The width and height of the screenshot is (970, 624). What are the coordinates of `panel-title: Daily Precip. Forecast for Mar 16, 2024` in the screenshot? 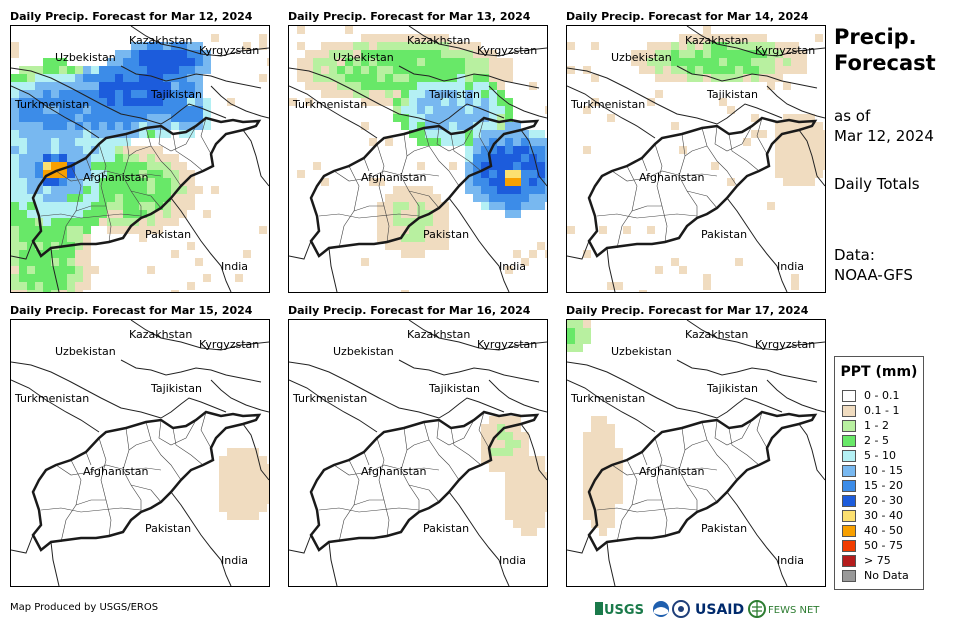 It's located at (409, 310).